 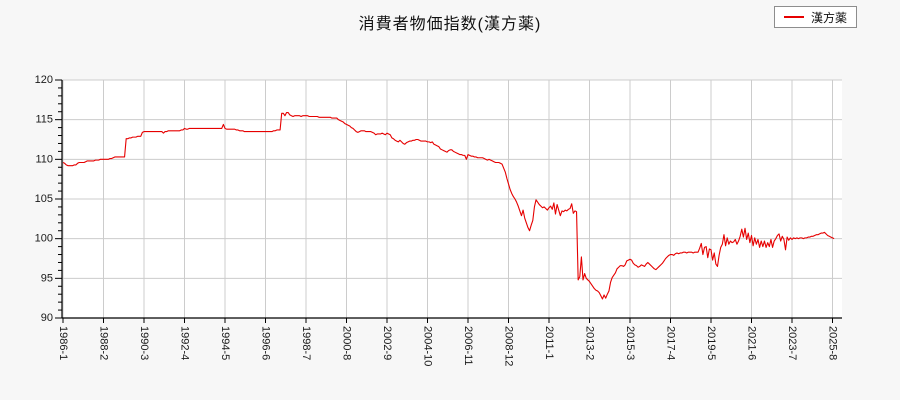 What do you see at coordinates (44, 199) in the screenshot?
I see `y-tick-label: 105` at bounding box center [44, 199].